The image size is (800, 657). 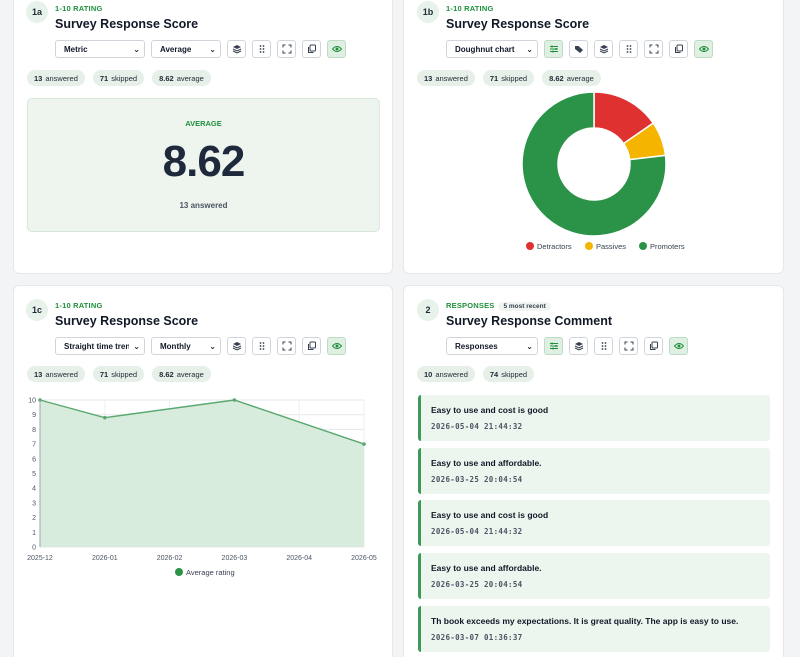 I want to click on x-tick-label: 2026-05, so click(x=364, y=558).